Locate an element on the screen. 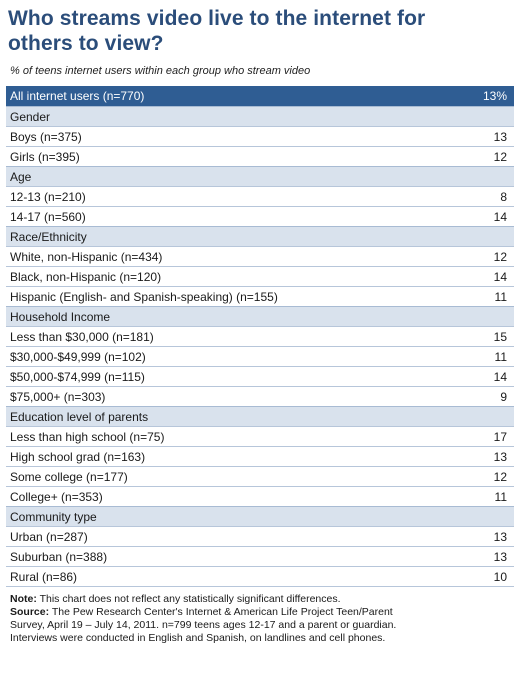 This screenshot has width=519, height=678. row-value: 15 is located at coordinates (500, 336).